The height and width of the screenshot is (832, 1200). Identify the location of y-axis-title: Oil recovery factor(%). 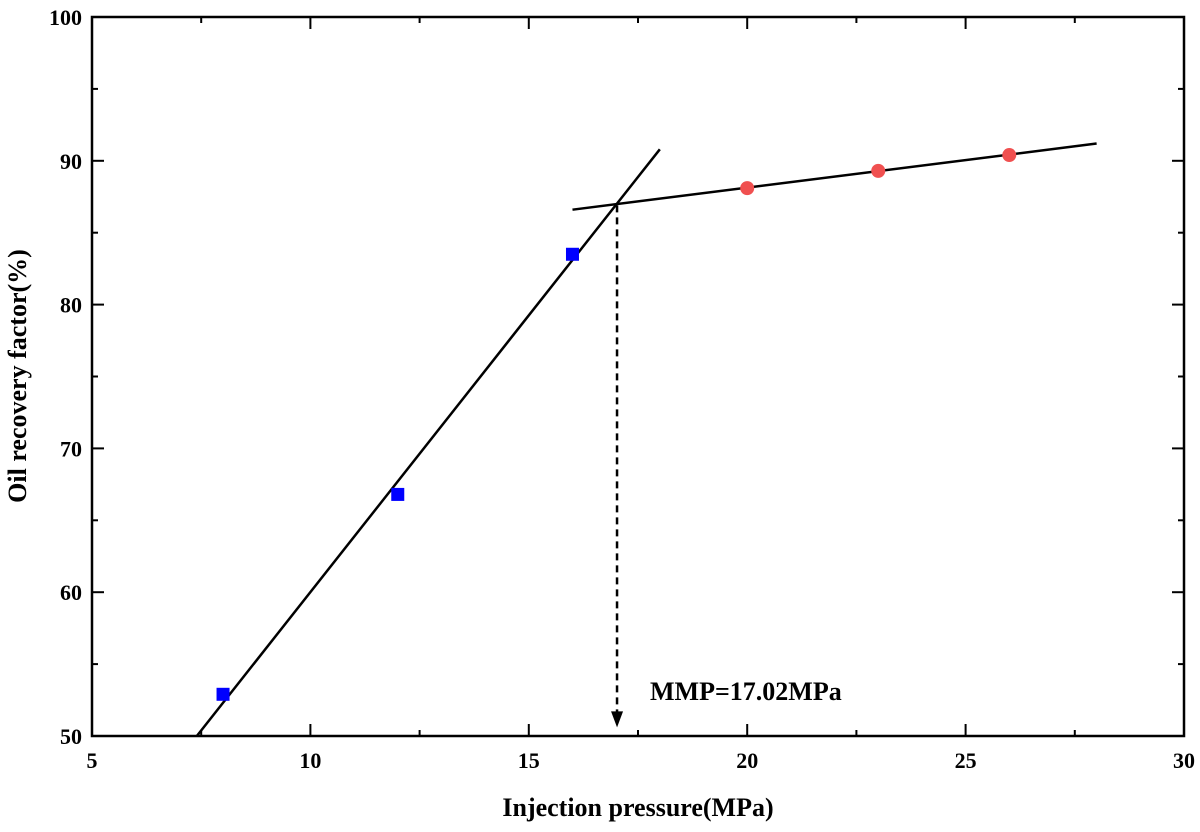
(17, 376).